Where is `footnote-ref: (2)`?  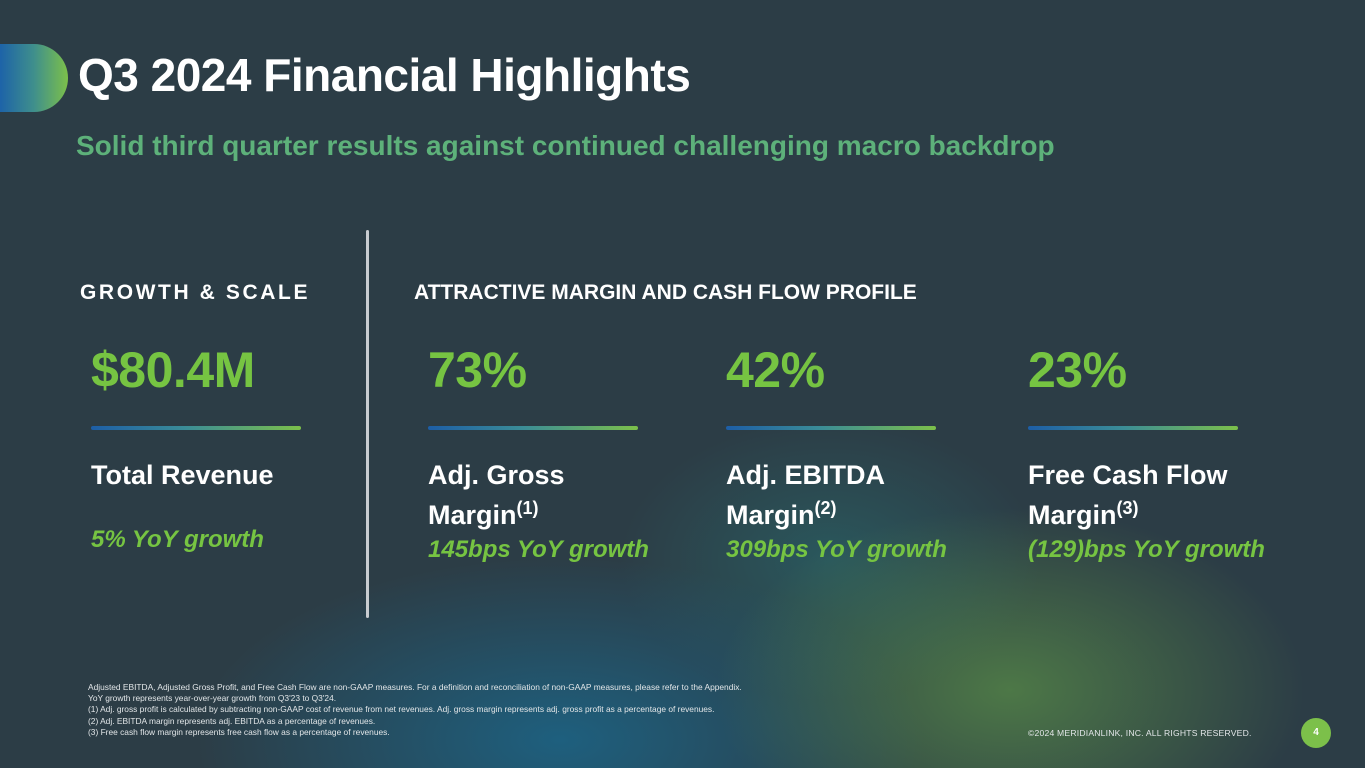
footnote-ref: (2) is located at coordinates (825, 508).